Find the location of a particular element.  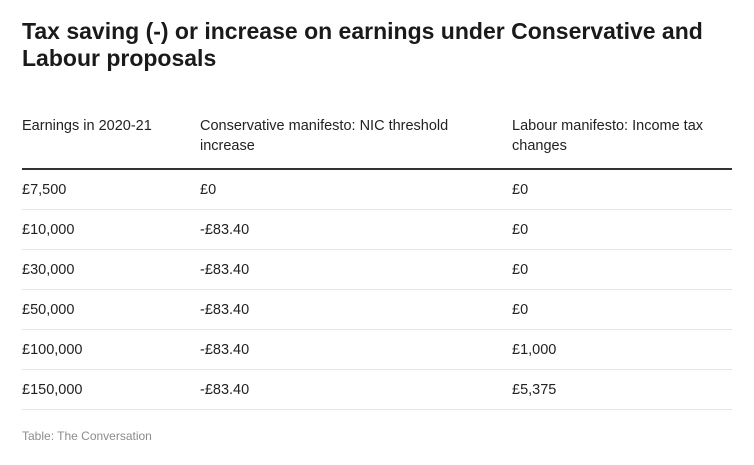

cell-labour: £5,375 is located at coordinates (622, 389).